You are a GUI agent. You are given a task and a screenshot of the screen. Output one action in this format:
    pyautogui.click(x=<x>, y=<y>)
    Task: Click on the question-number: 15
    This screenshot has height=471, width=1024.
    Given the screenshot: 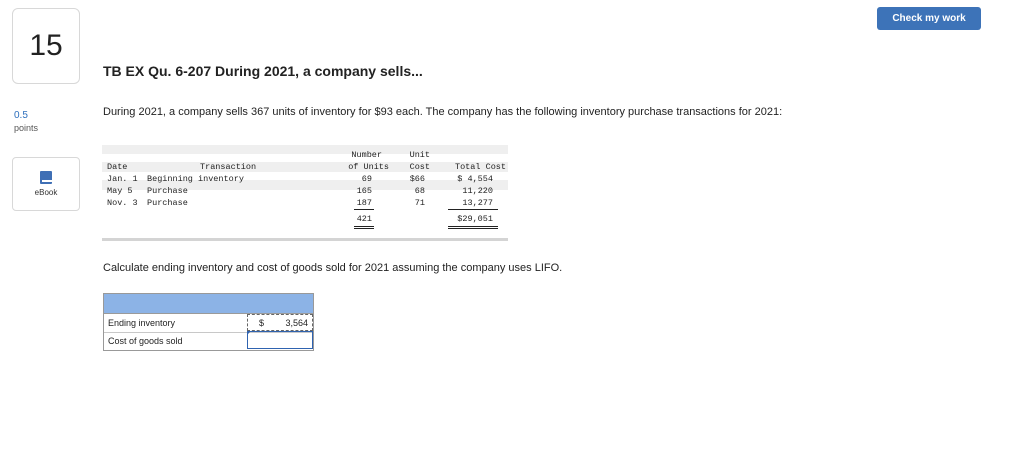 What is the action you would take?
    pyautogui.click(x=46, y=45)
    